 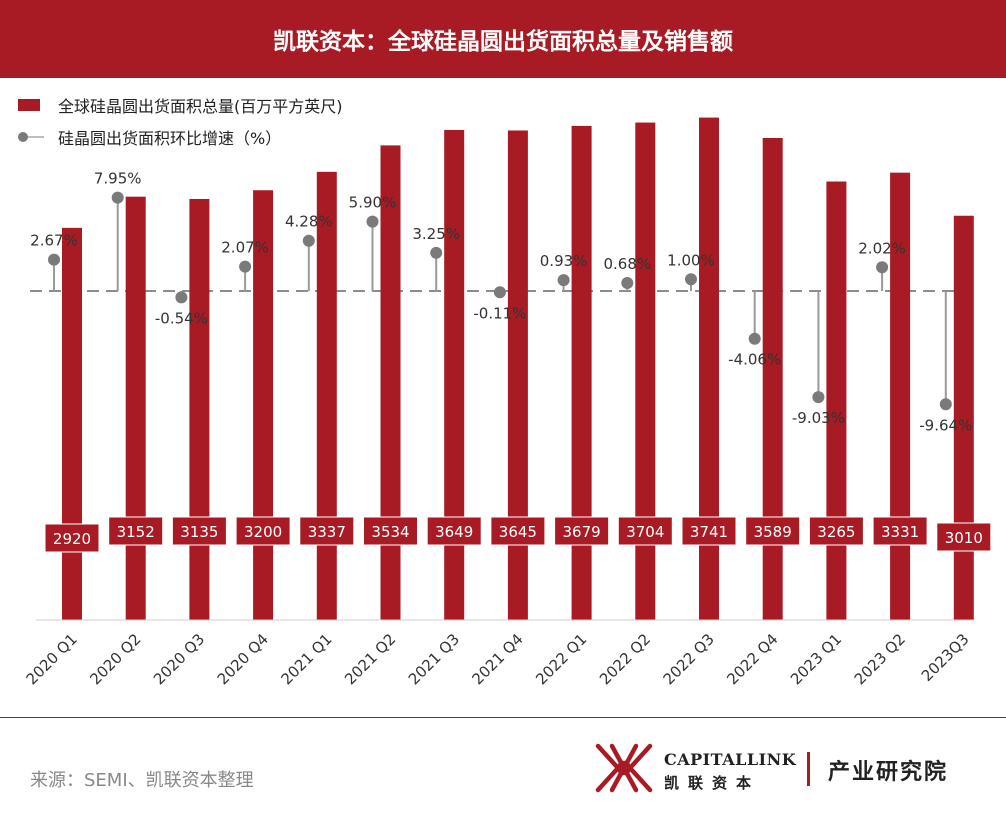 What do you see at coordinates (752, 659) in the screenshot?
I see `category-tick-label: 2022 Q4` at bounding box center [752, 659].